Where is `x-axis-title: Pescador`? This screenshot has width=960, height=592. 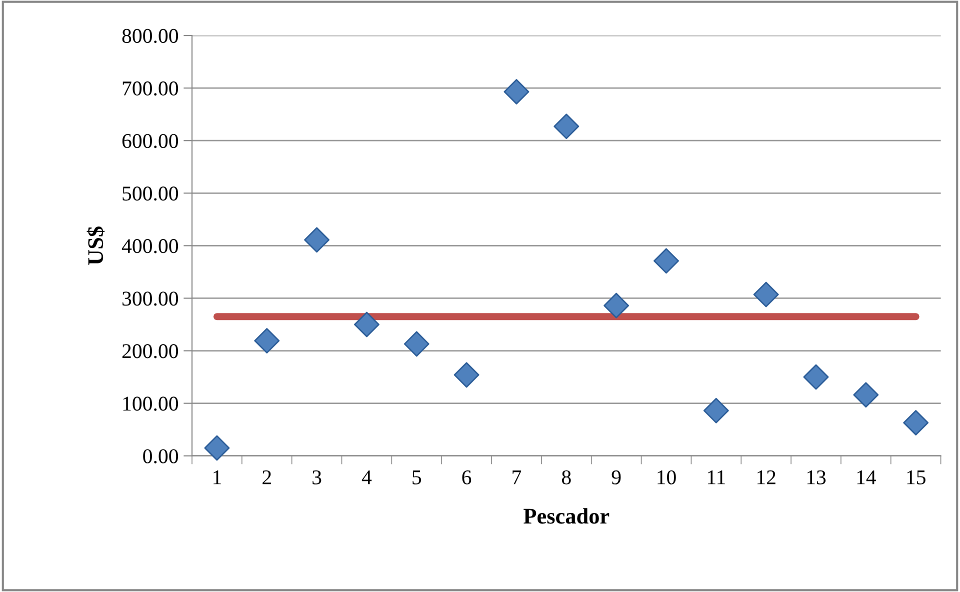 x-axis-title: Pescador is located at coordinates (567, 516).